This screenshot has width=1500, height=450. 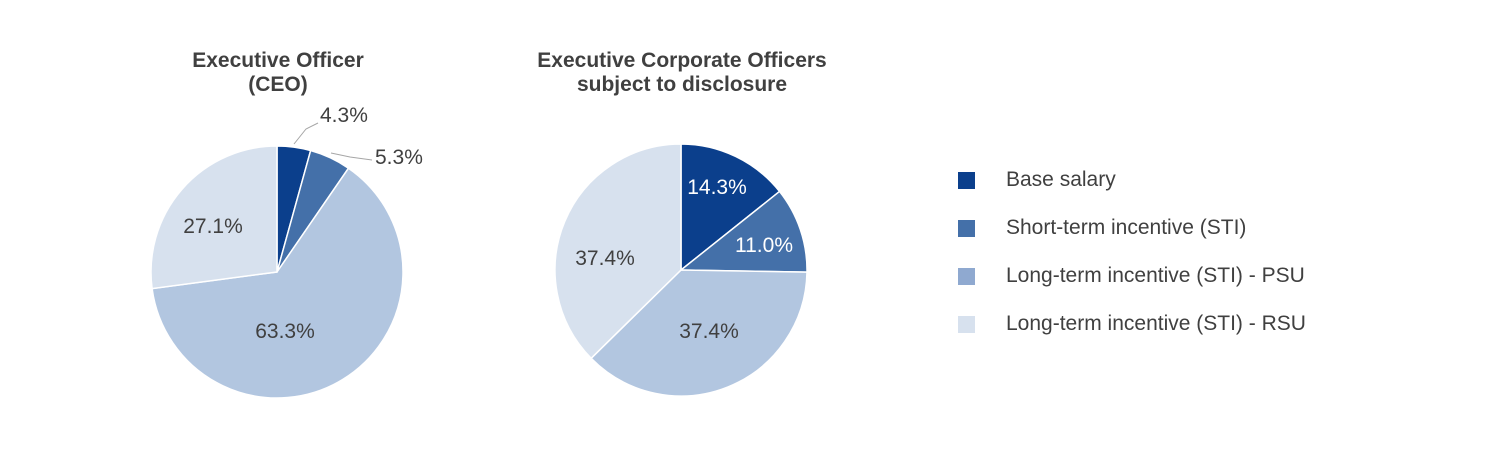 I want to click on data-label-0-0: 4.3%, so click(x=344, y=115).